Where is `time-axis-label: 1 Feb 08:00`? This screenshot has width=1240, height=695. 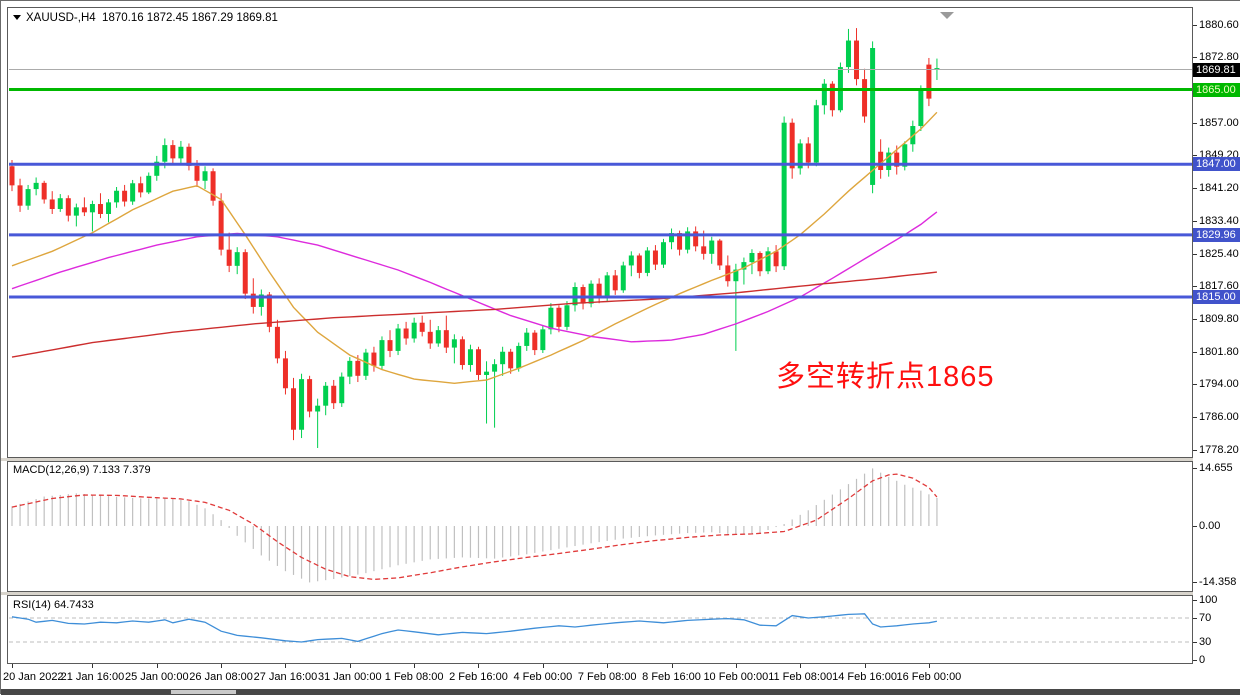
time-axis-label: 1 Feb 08:00 is located at coordinates (414, 677).